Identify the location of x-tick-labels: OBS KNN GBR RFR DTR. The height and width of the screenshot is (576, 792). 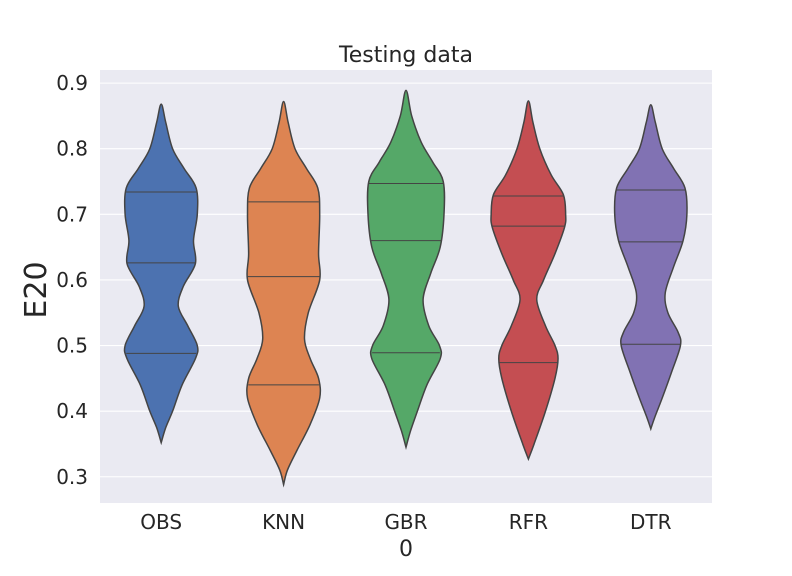
(405, 522).